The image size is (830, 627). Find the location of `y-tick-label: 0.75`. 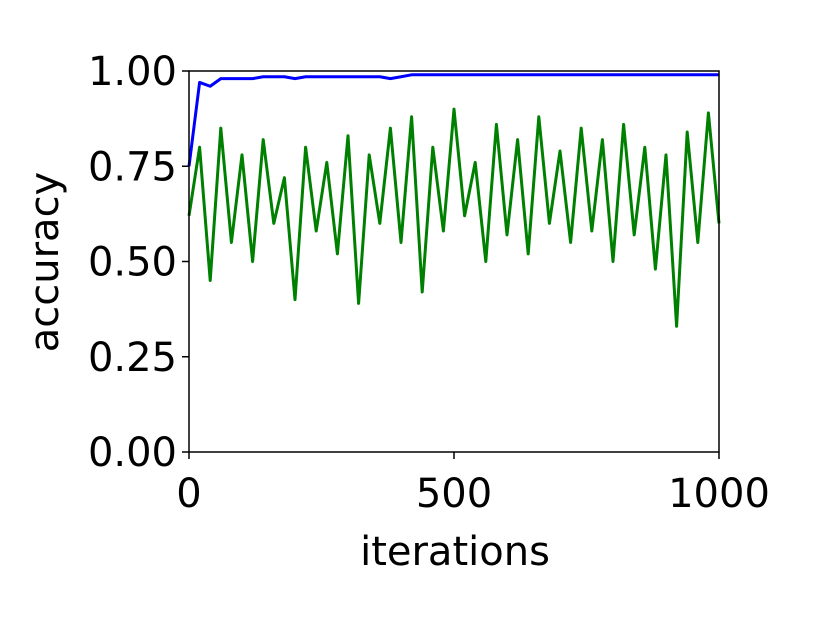

y-tick-label: 0.75 is located at coordinates (132, 167).